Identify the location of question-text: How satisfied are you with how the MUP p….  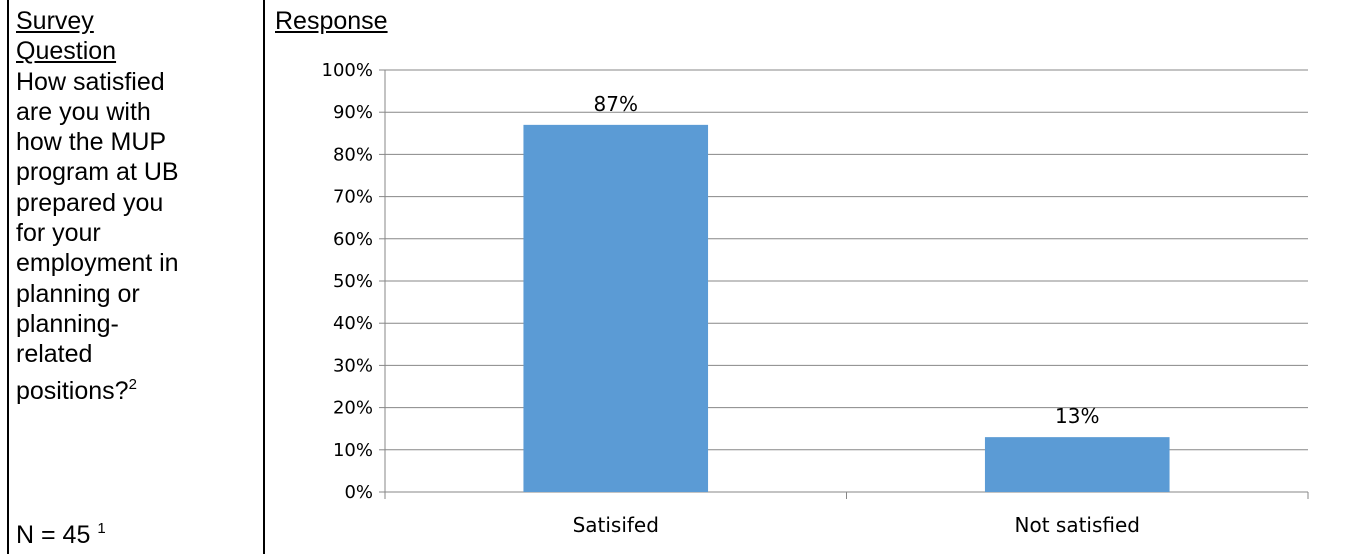
(136, 236).